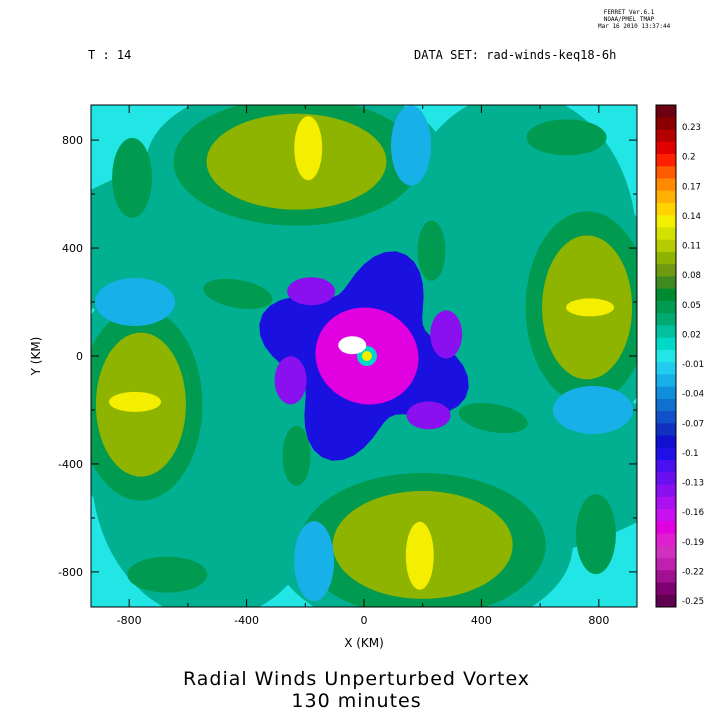 The height and width of the screenshot is (713, 713). I want to click on colorbar-label: 0.05, so click(691, 306).